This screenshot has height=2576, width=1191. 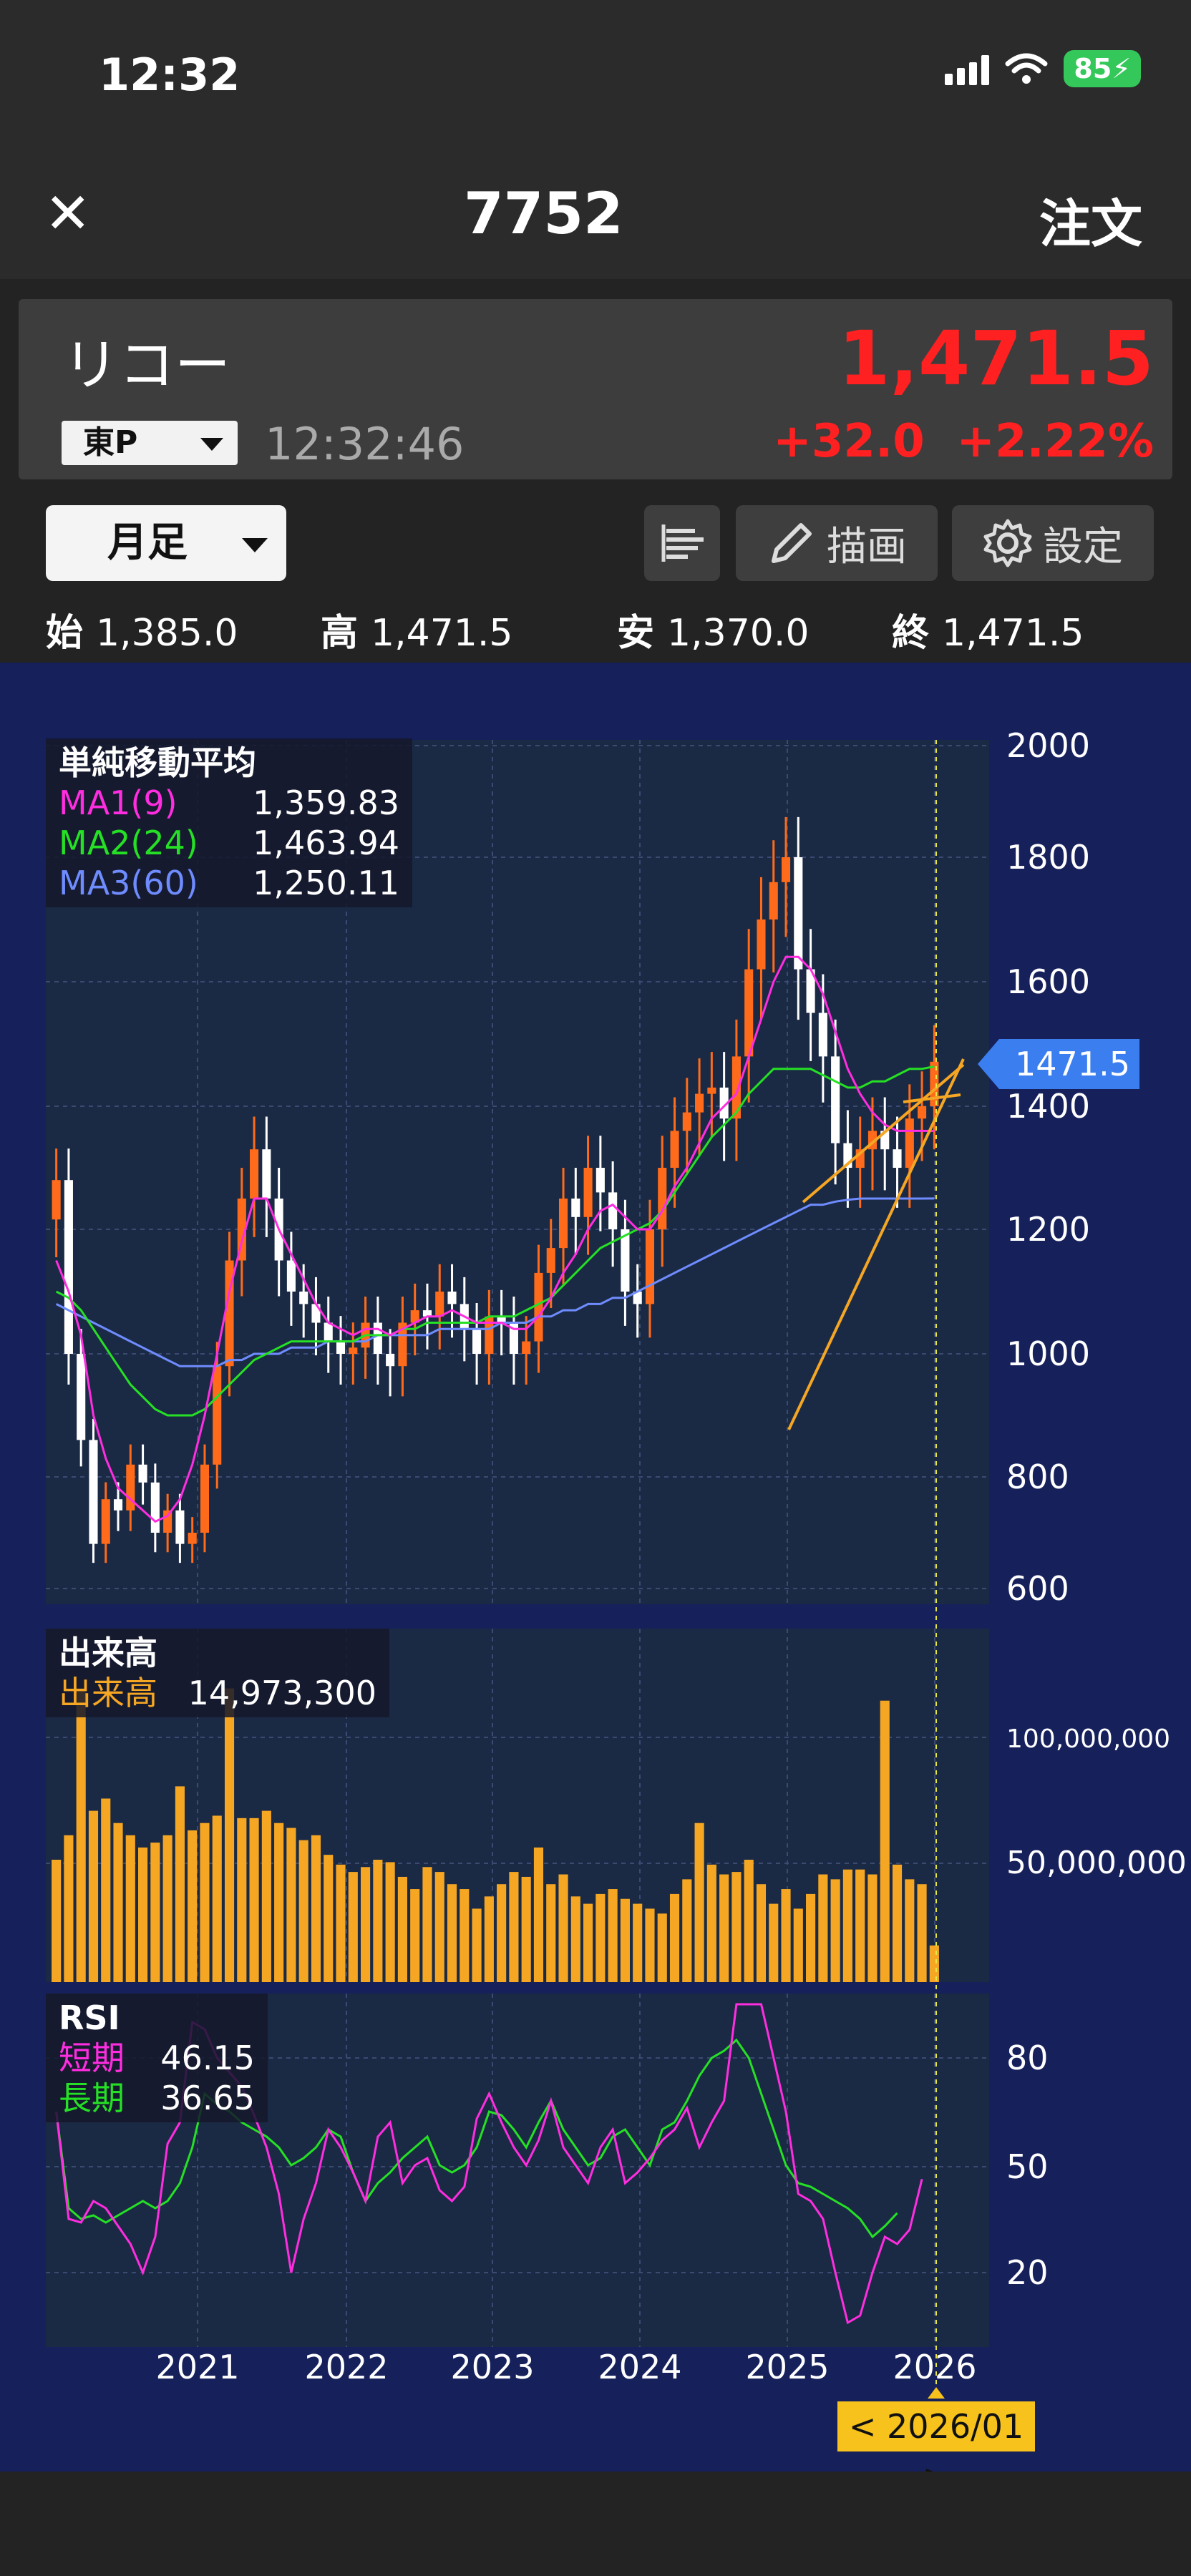 I want to click on market-selector: 東P, so click(x=150, y=443).